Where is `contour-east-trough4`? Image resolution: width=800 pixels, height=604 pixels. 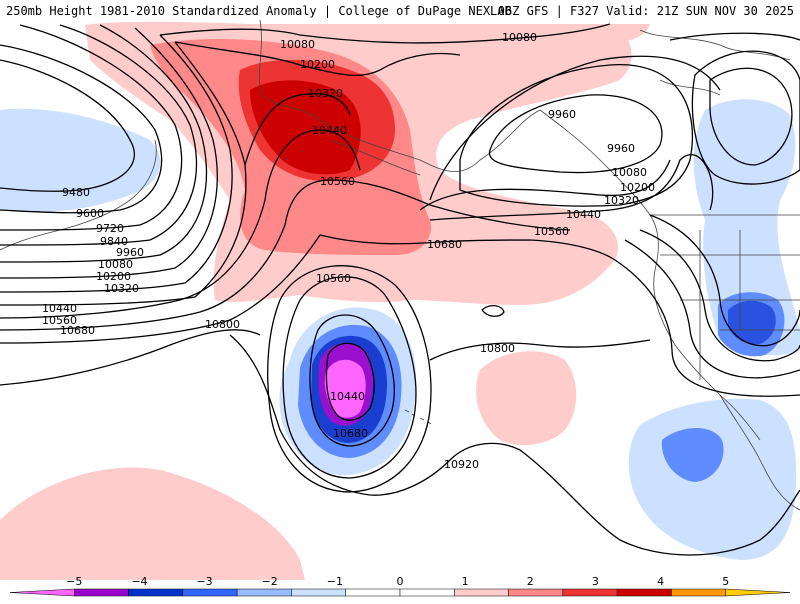 contour-east-trough4 is located at coordinates (707, 328).